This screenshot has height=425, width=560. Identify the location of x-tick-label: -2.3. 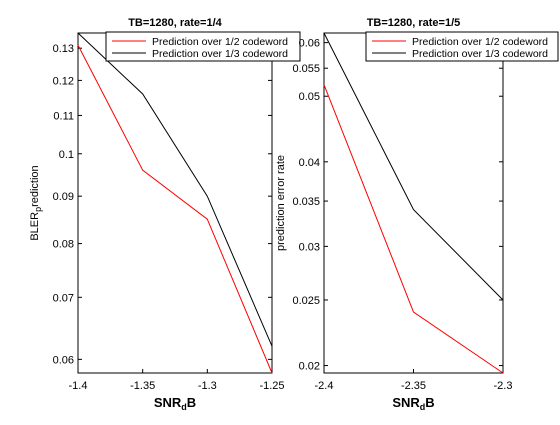
(503, 386).